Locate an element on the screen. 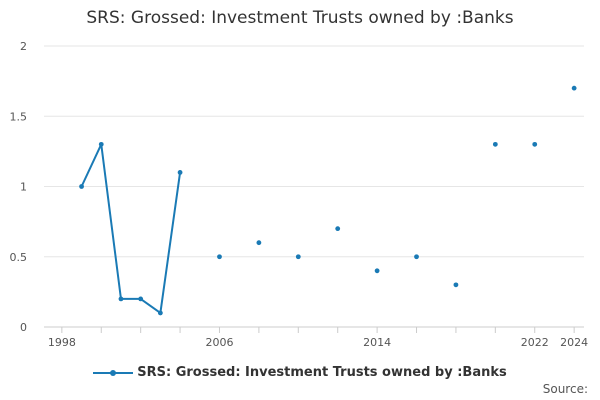  legend-swatch is located at coordinates (113, 373).